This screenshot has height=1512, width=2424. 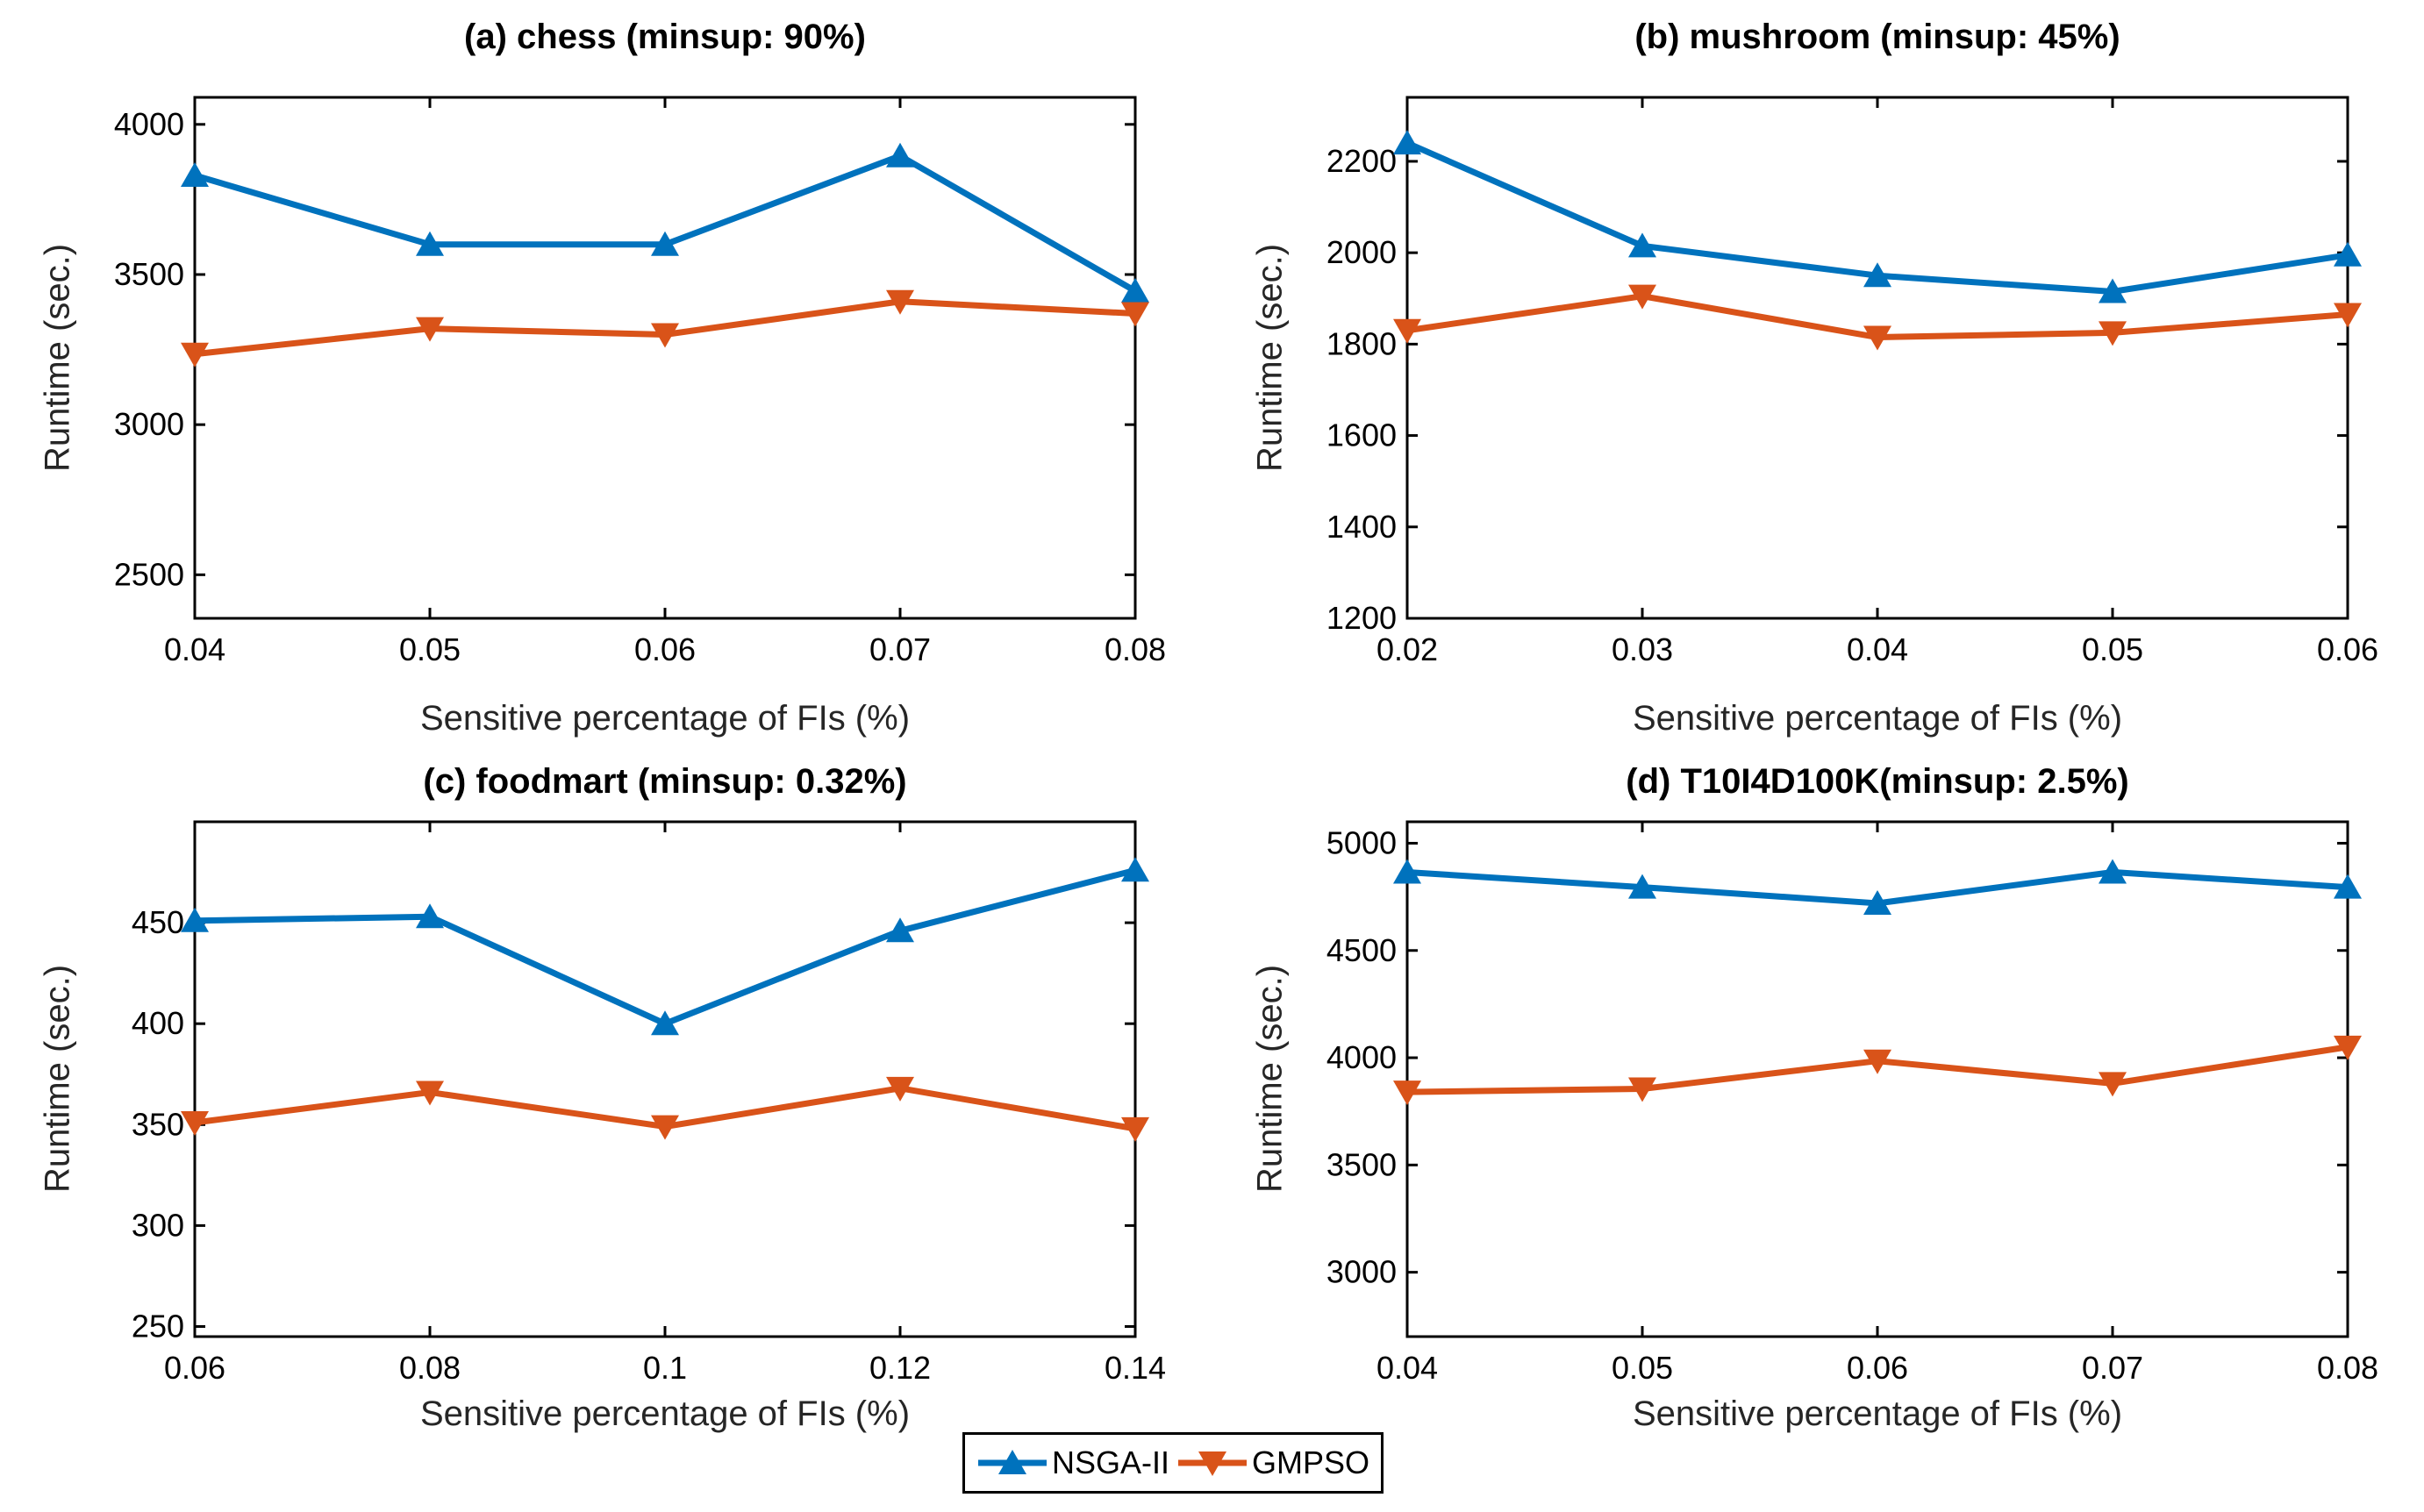 What do you see at coordinates (1270, 1079) in the screenshot?
I see `y-axis-label-d: Runtime (sec.)` at bounding box center [1270, 1079].